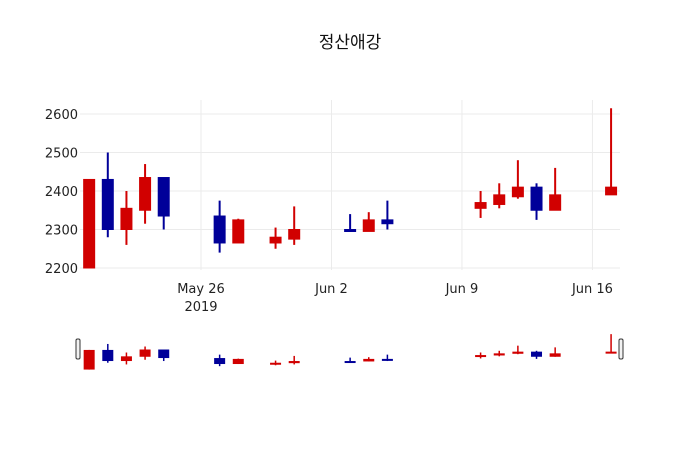 The width and height of the screenshot is (700, 450). Describe the element at coordinates (200, 307) in the screenshot. I see `x-tick-year-label: 2019` at that location.